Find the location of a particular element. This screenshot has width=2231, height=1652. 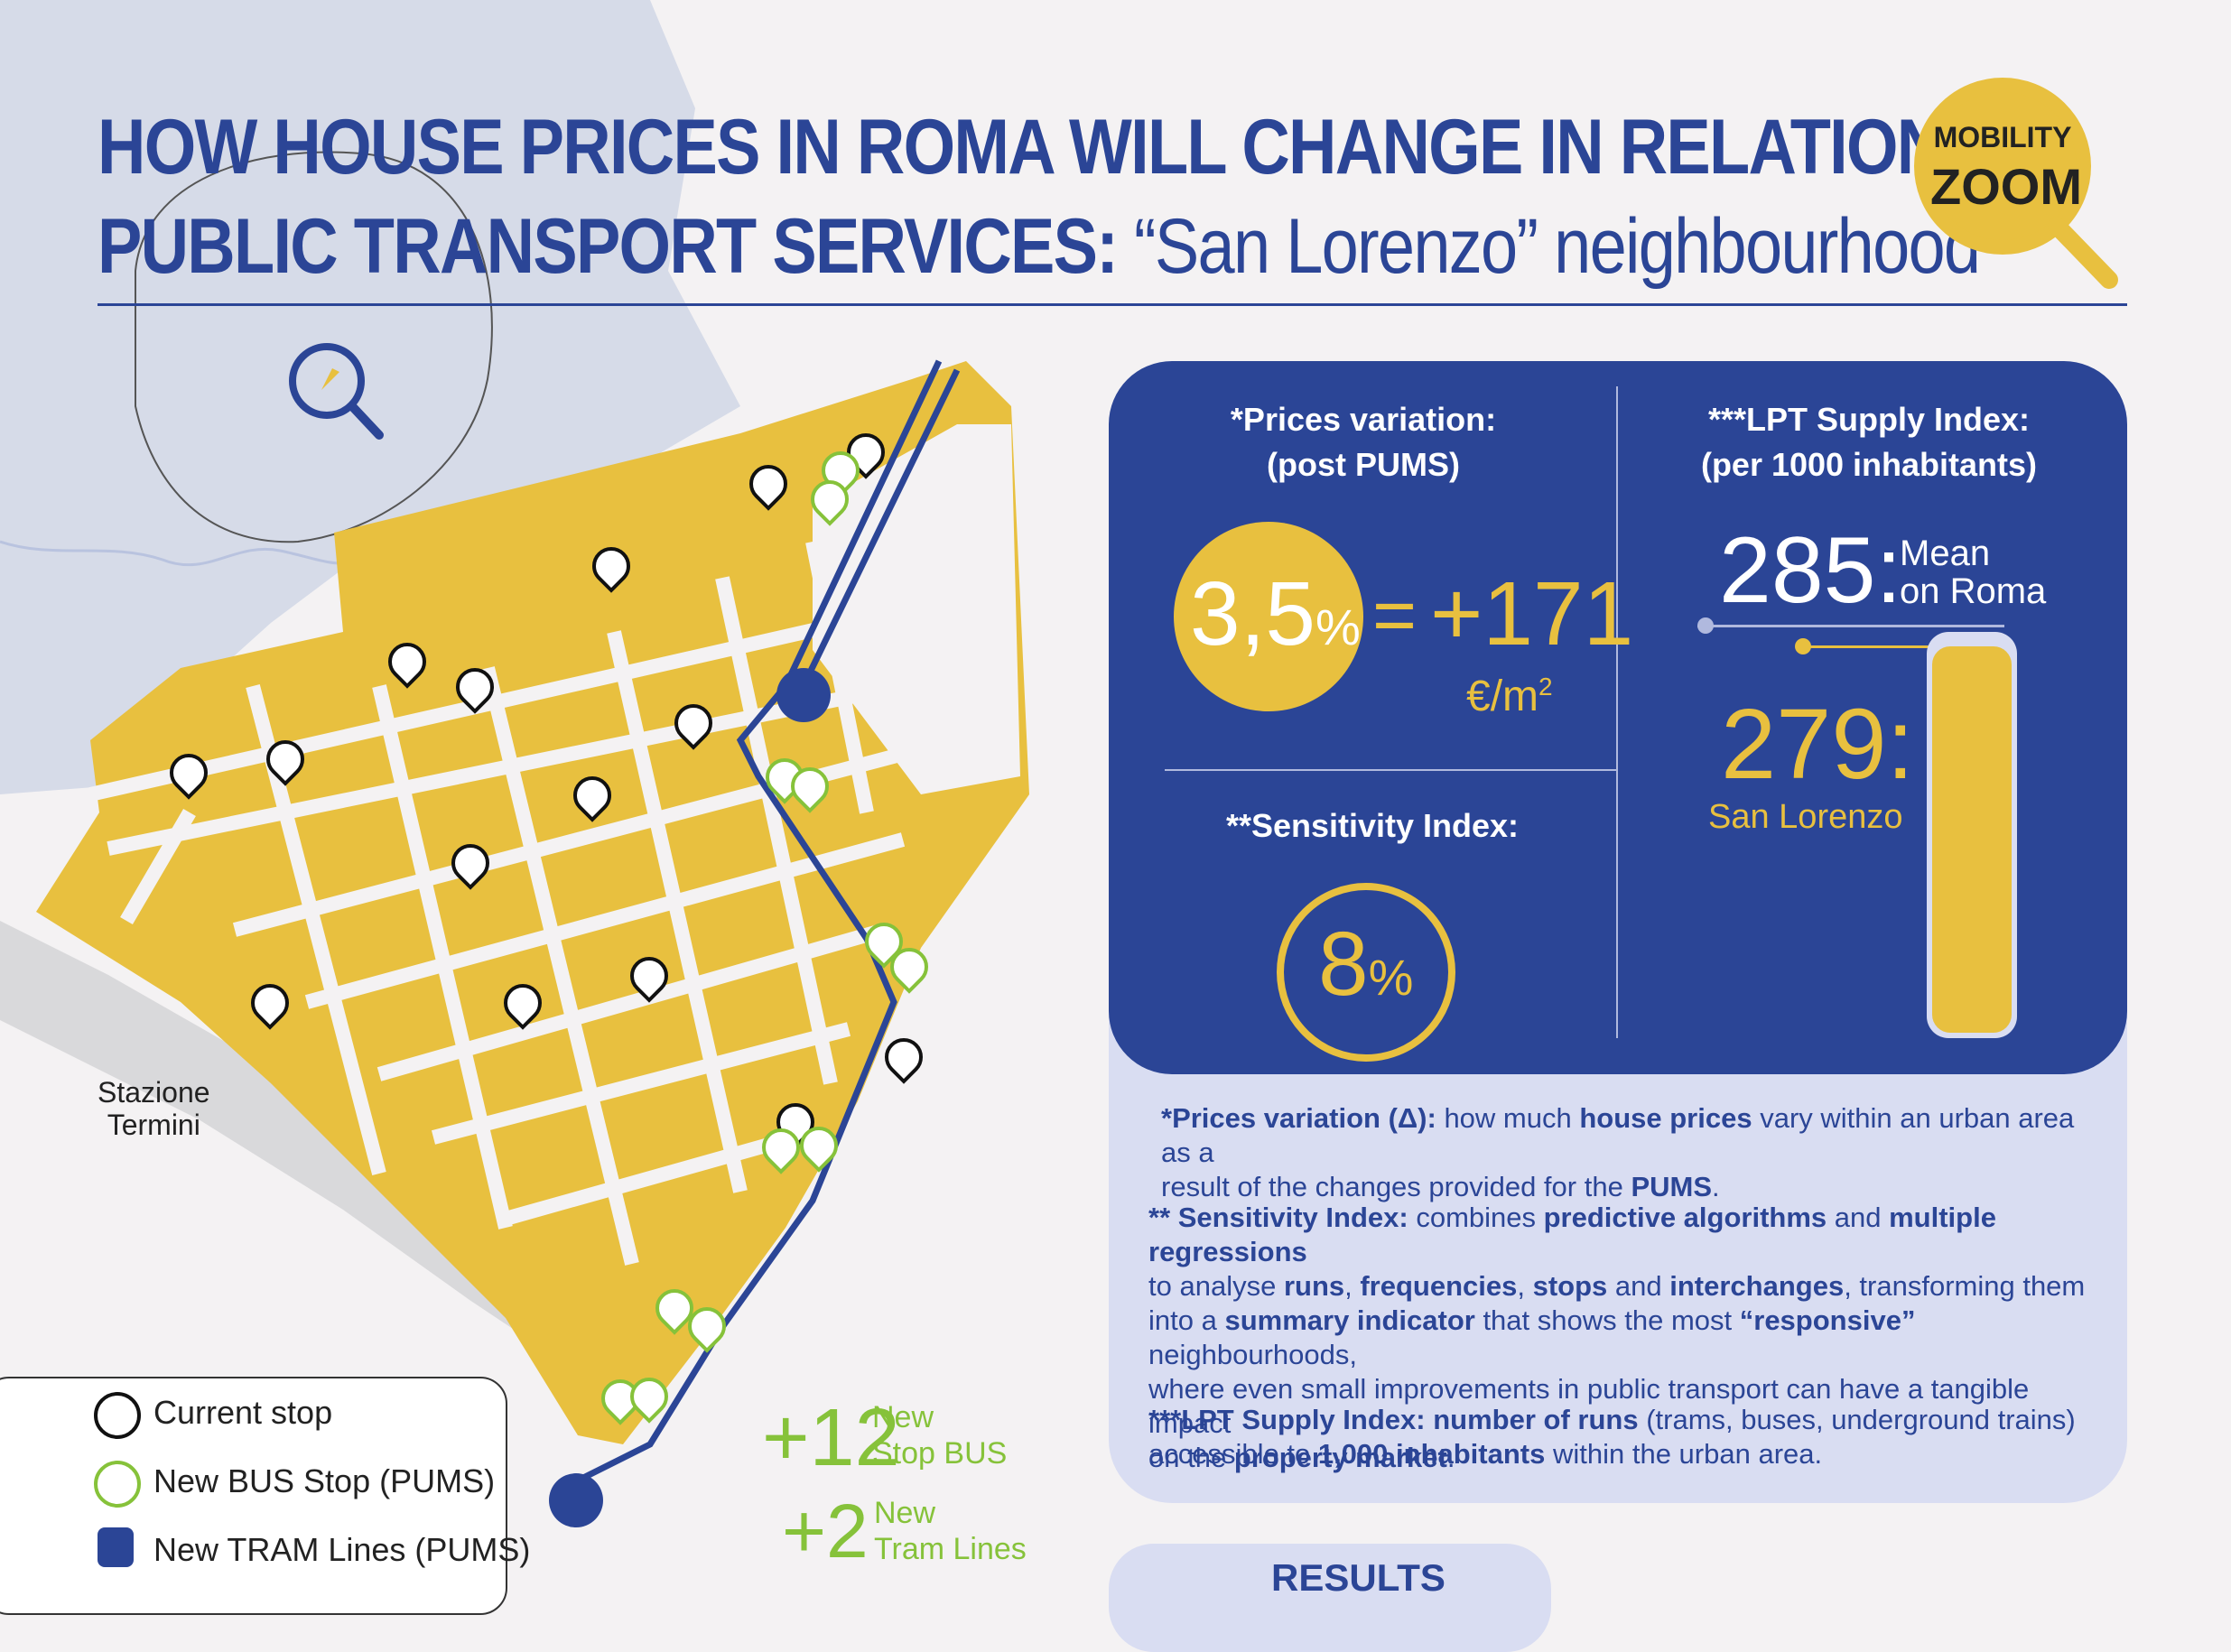

mean-dot is located at coordinates (1706, 625).